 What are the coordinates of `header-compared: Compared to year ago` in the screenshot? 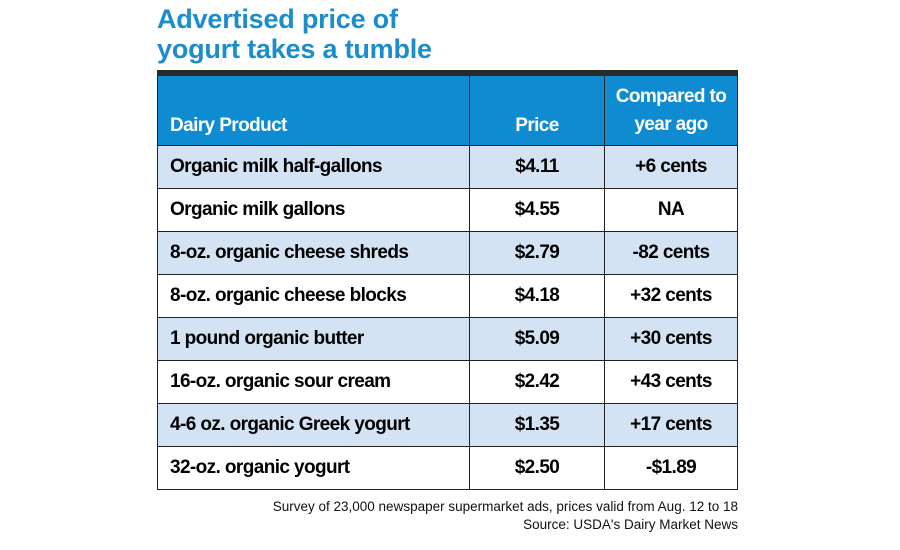 It's located at (670, 110).